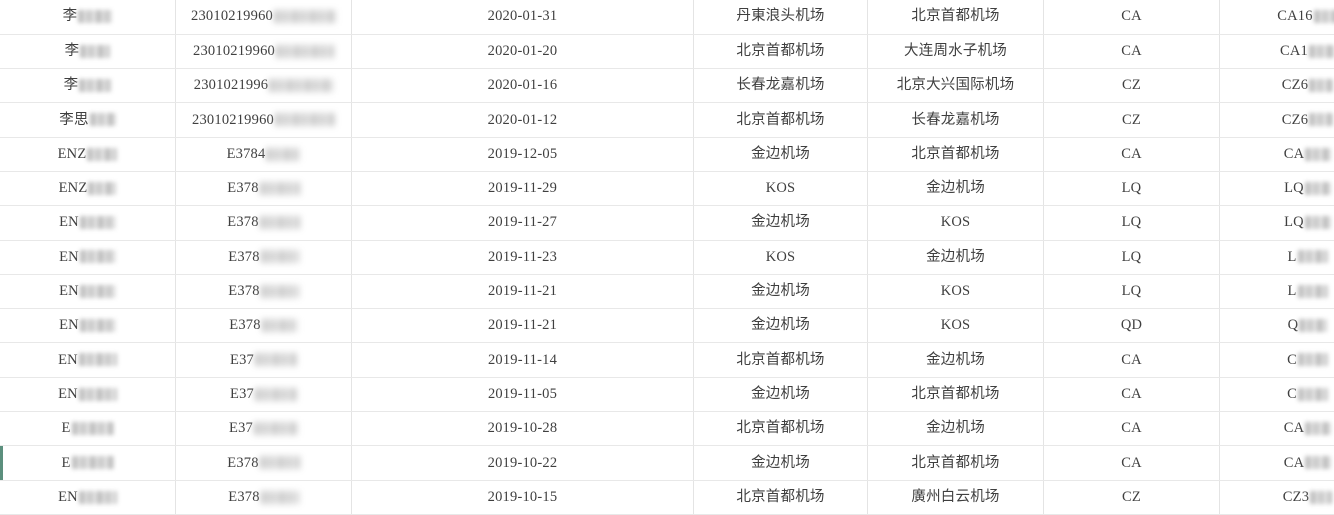 Image resolution: width=1334 pixels, height=515 pixels. Describe the element at coordinates (1292, 360) in the screenshot. I see `flight_no-text: C` at that location.